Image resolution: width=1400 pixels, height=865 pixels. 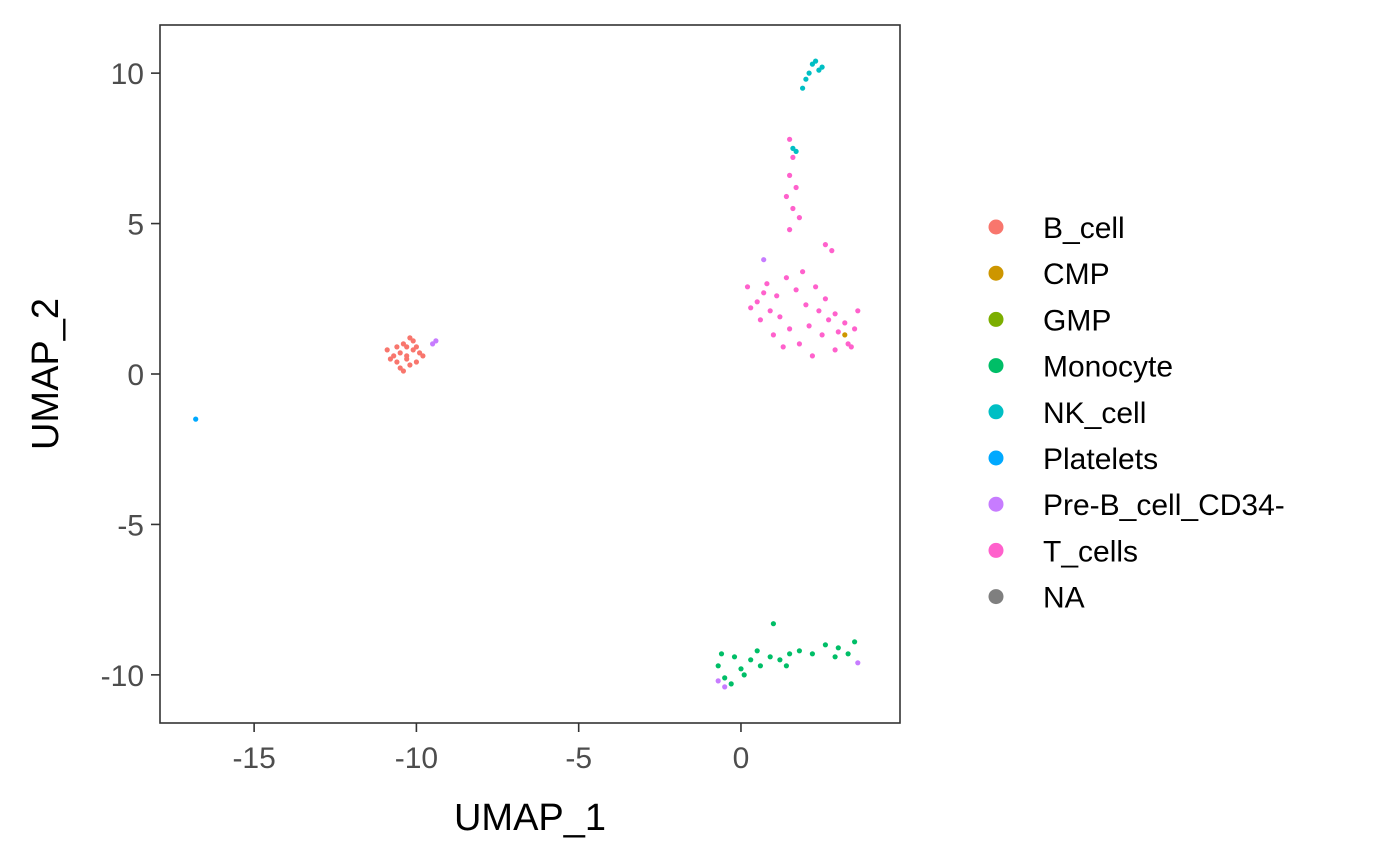 What do you see at coordinates (490, 749) in the screenshot?
I see `x-axis: -15 -10 -5 0` at bounding box center [490, 749].